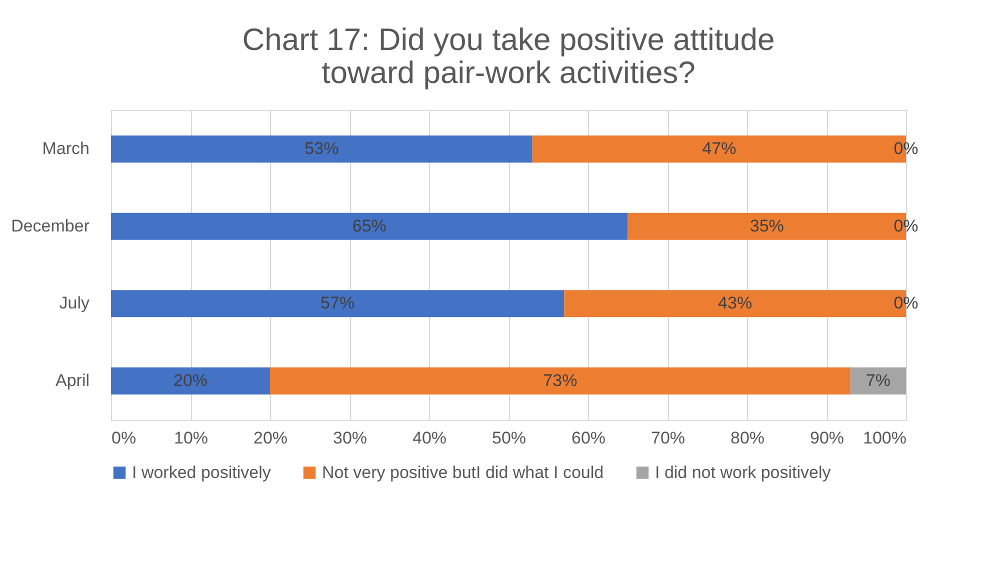  I want to click on x-tick-label: 20%, so click(270, 438).